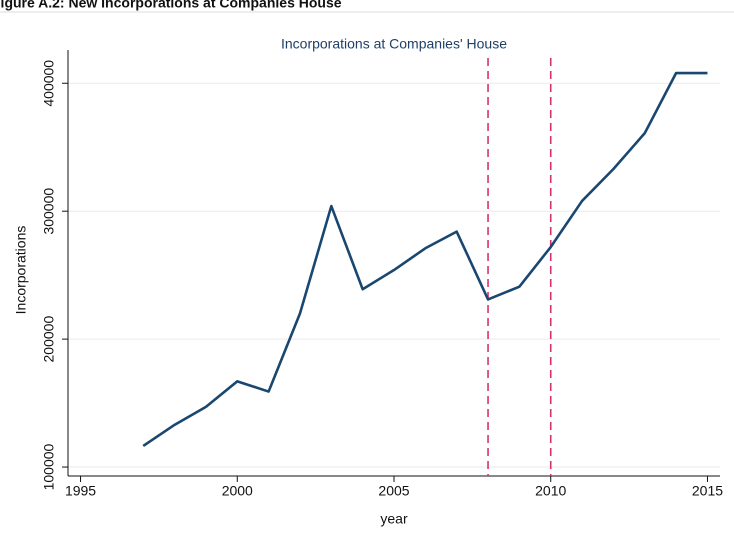  What do you see at coordinates (21, 270) in the screenshot?
I see `y-axis-label: Incorporations` at bounding box center [21, 270].